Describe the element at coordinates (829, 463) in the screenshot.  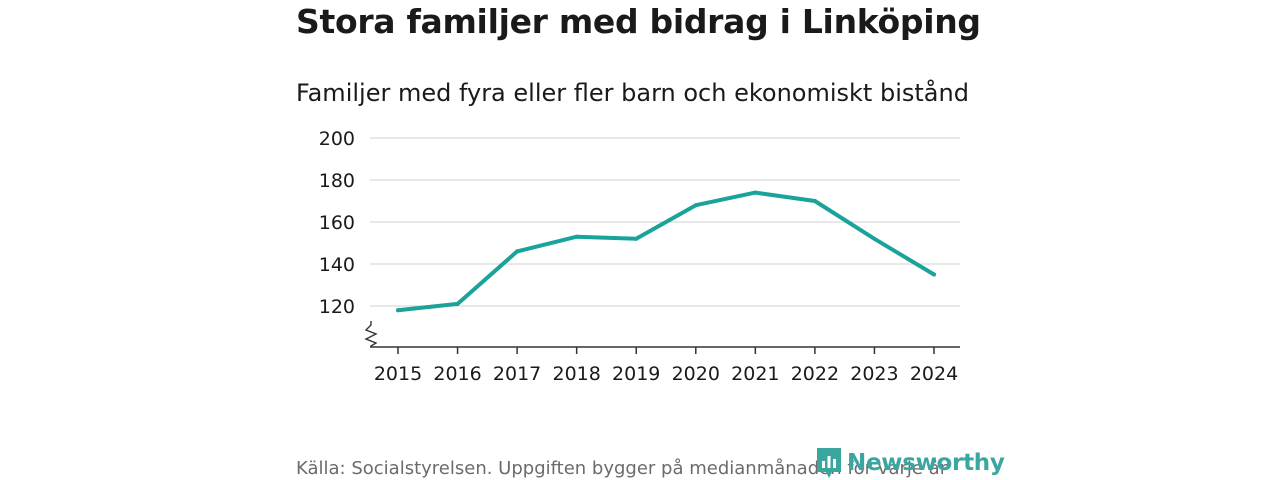
I see `newsworthy-logo-icon` at that location.